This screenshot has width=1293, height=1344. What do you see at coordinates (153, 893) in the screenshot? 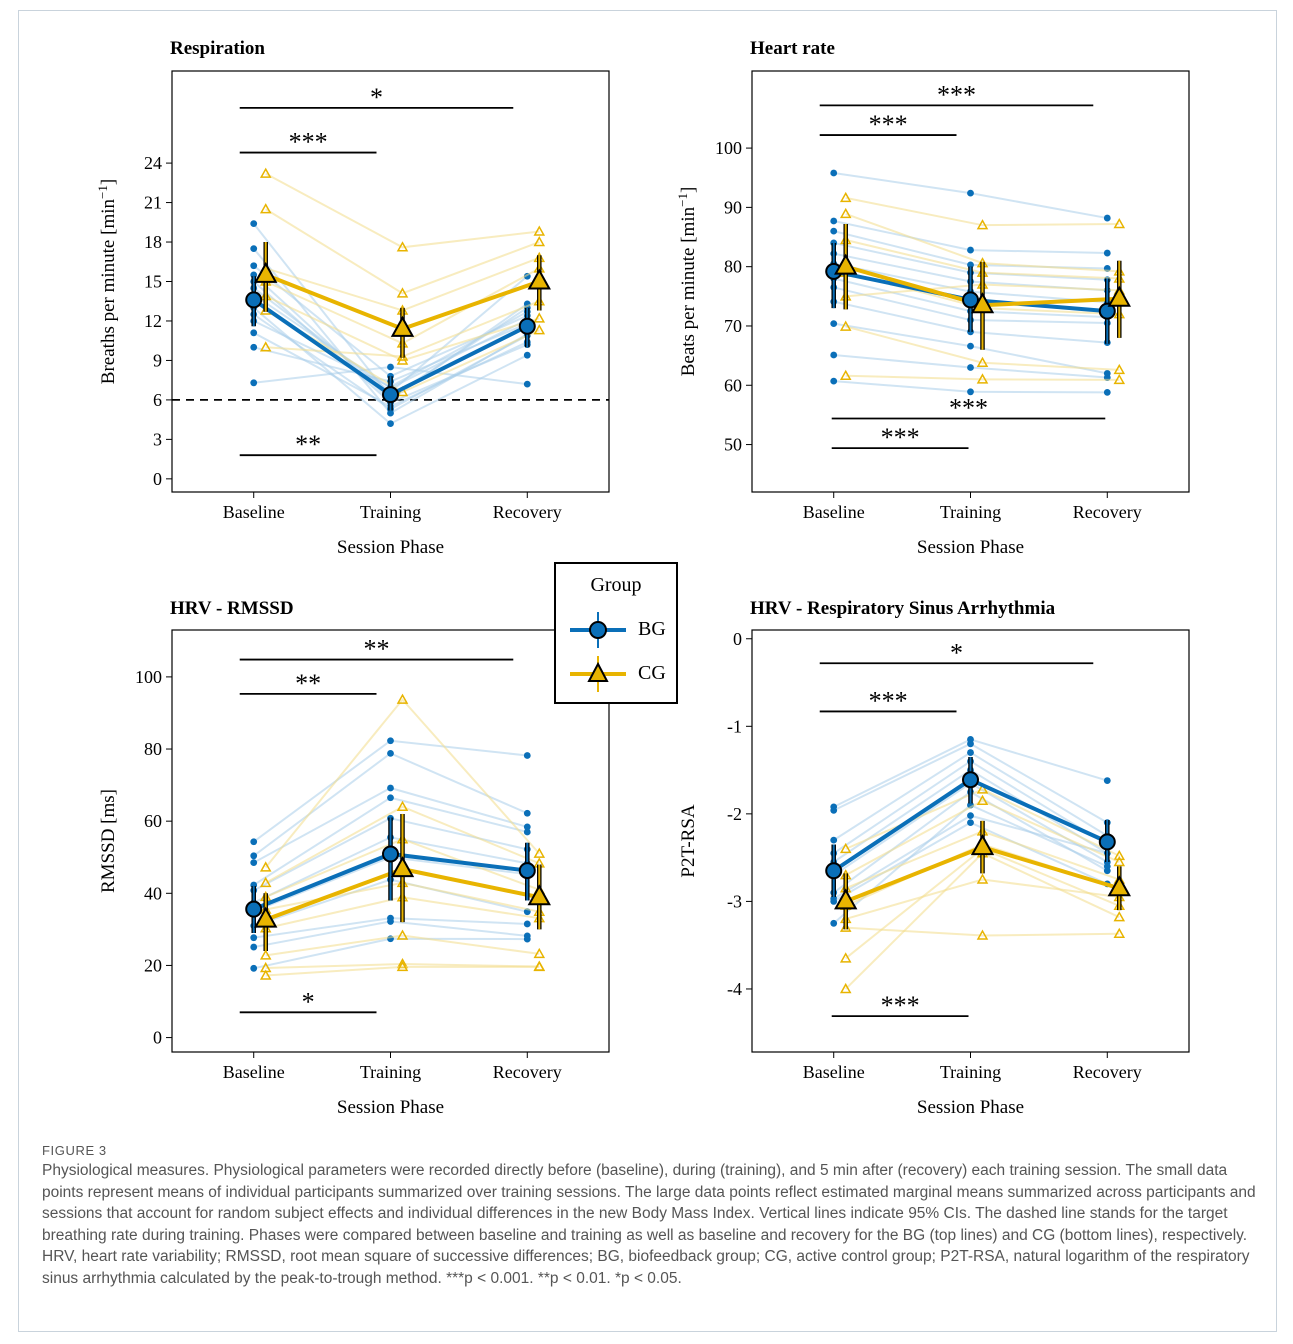
I see `y-tick-label: 40` at bounding box center [153, 893].